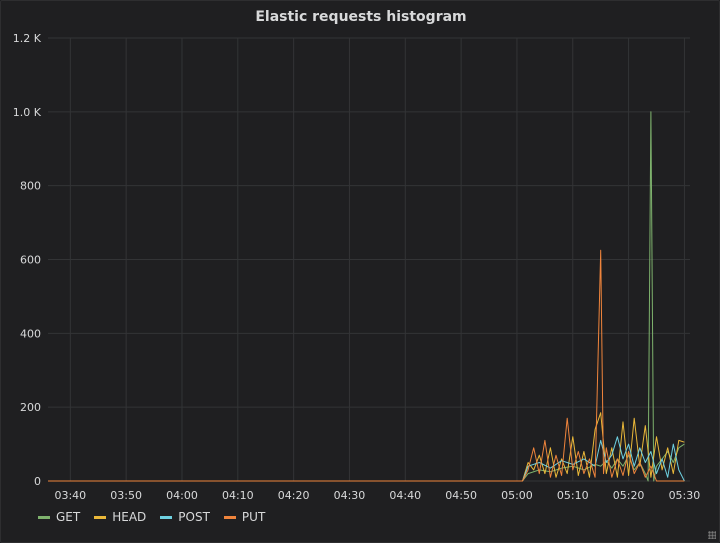 This screenshot has width=720, height=543. What do you see at coordinates (366, 459) in the screenshot?
I see `series-line-post` at bounding box center [366, 459].